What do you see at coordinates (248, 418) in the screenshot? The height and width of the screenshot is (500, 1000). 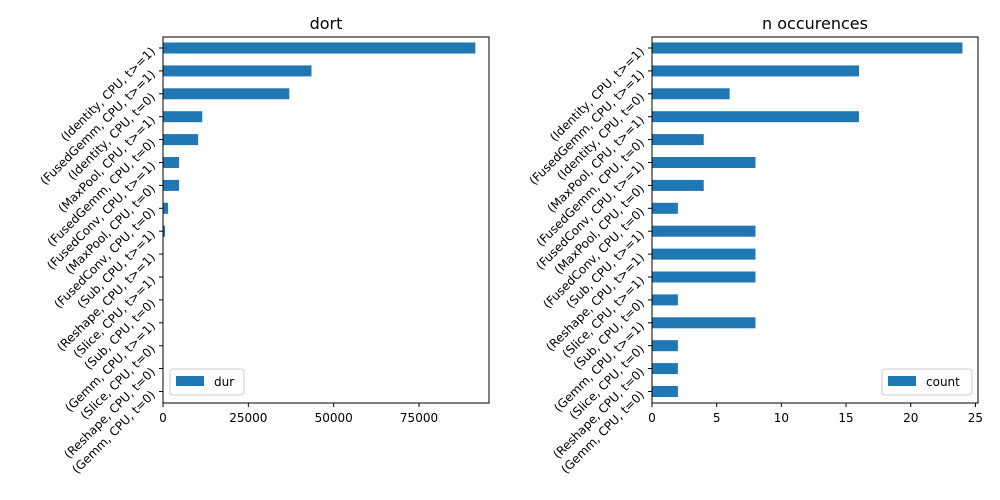 I see `x-tick-label-25000: 25000` at bounding box center [248, 418].